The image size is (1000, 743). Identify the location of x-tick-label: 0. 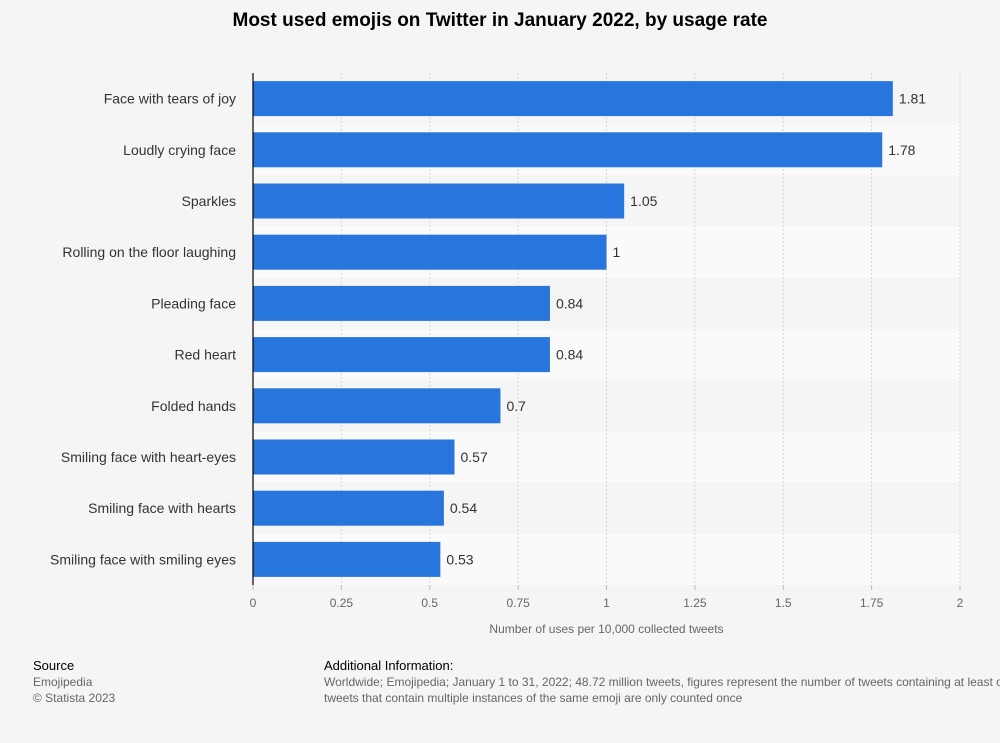
(253, 603).